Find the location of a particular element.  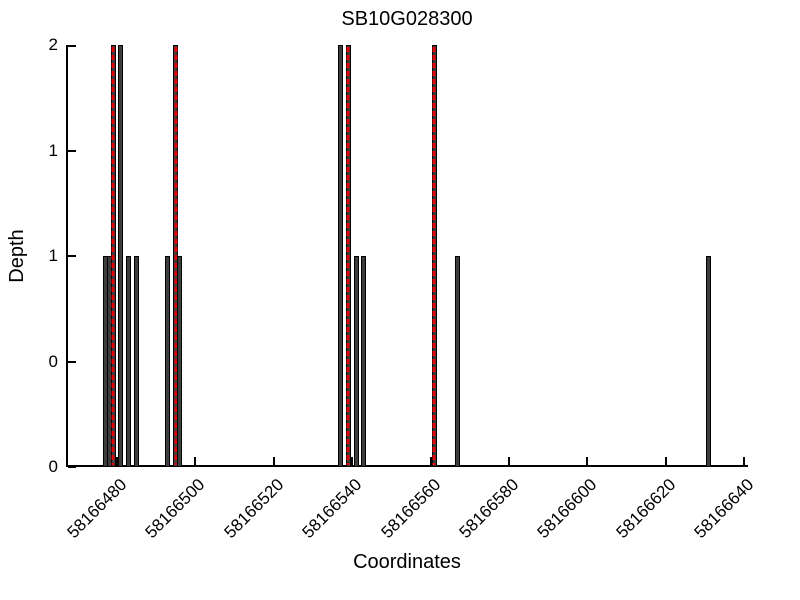

y-axis-line is located at coordinates (67, 256).